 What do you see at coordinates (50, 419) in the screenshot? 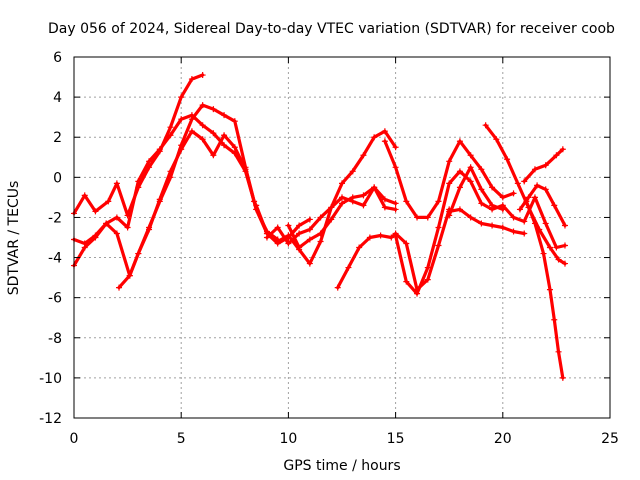
I see `y-tick-label: -12` at bounding box center [50, 419].